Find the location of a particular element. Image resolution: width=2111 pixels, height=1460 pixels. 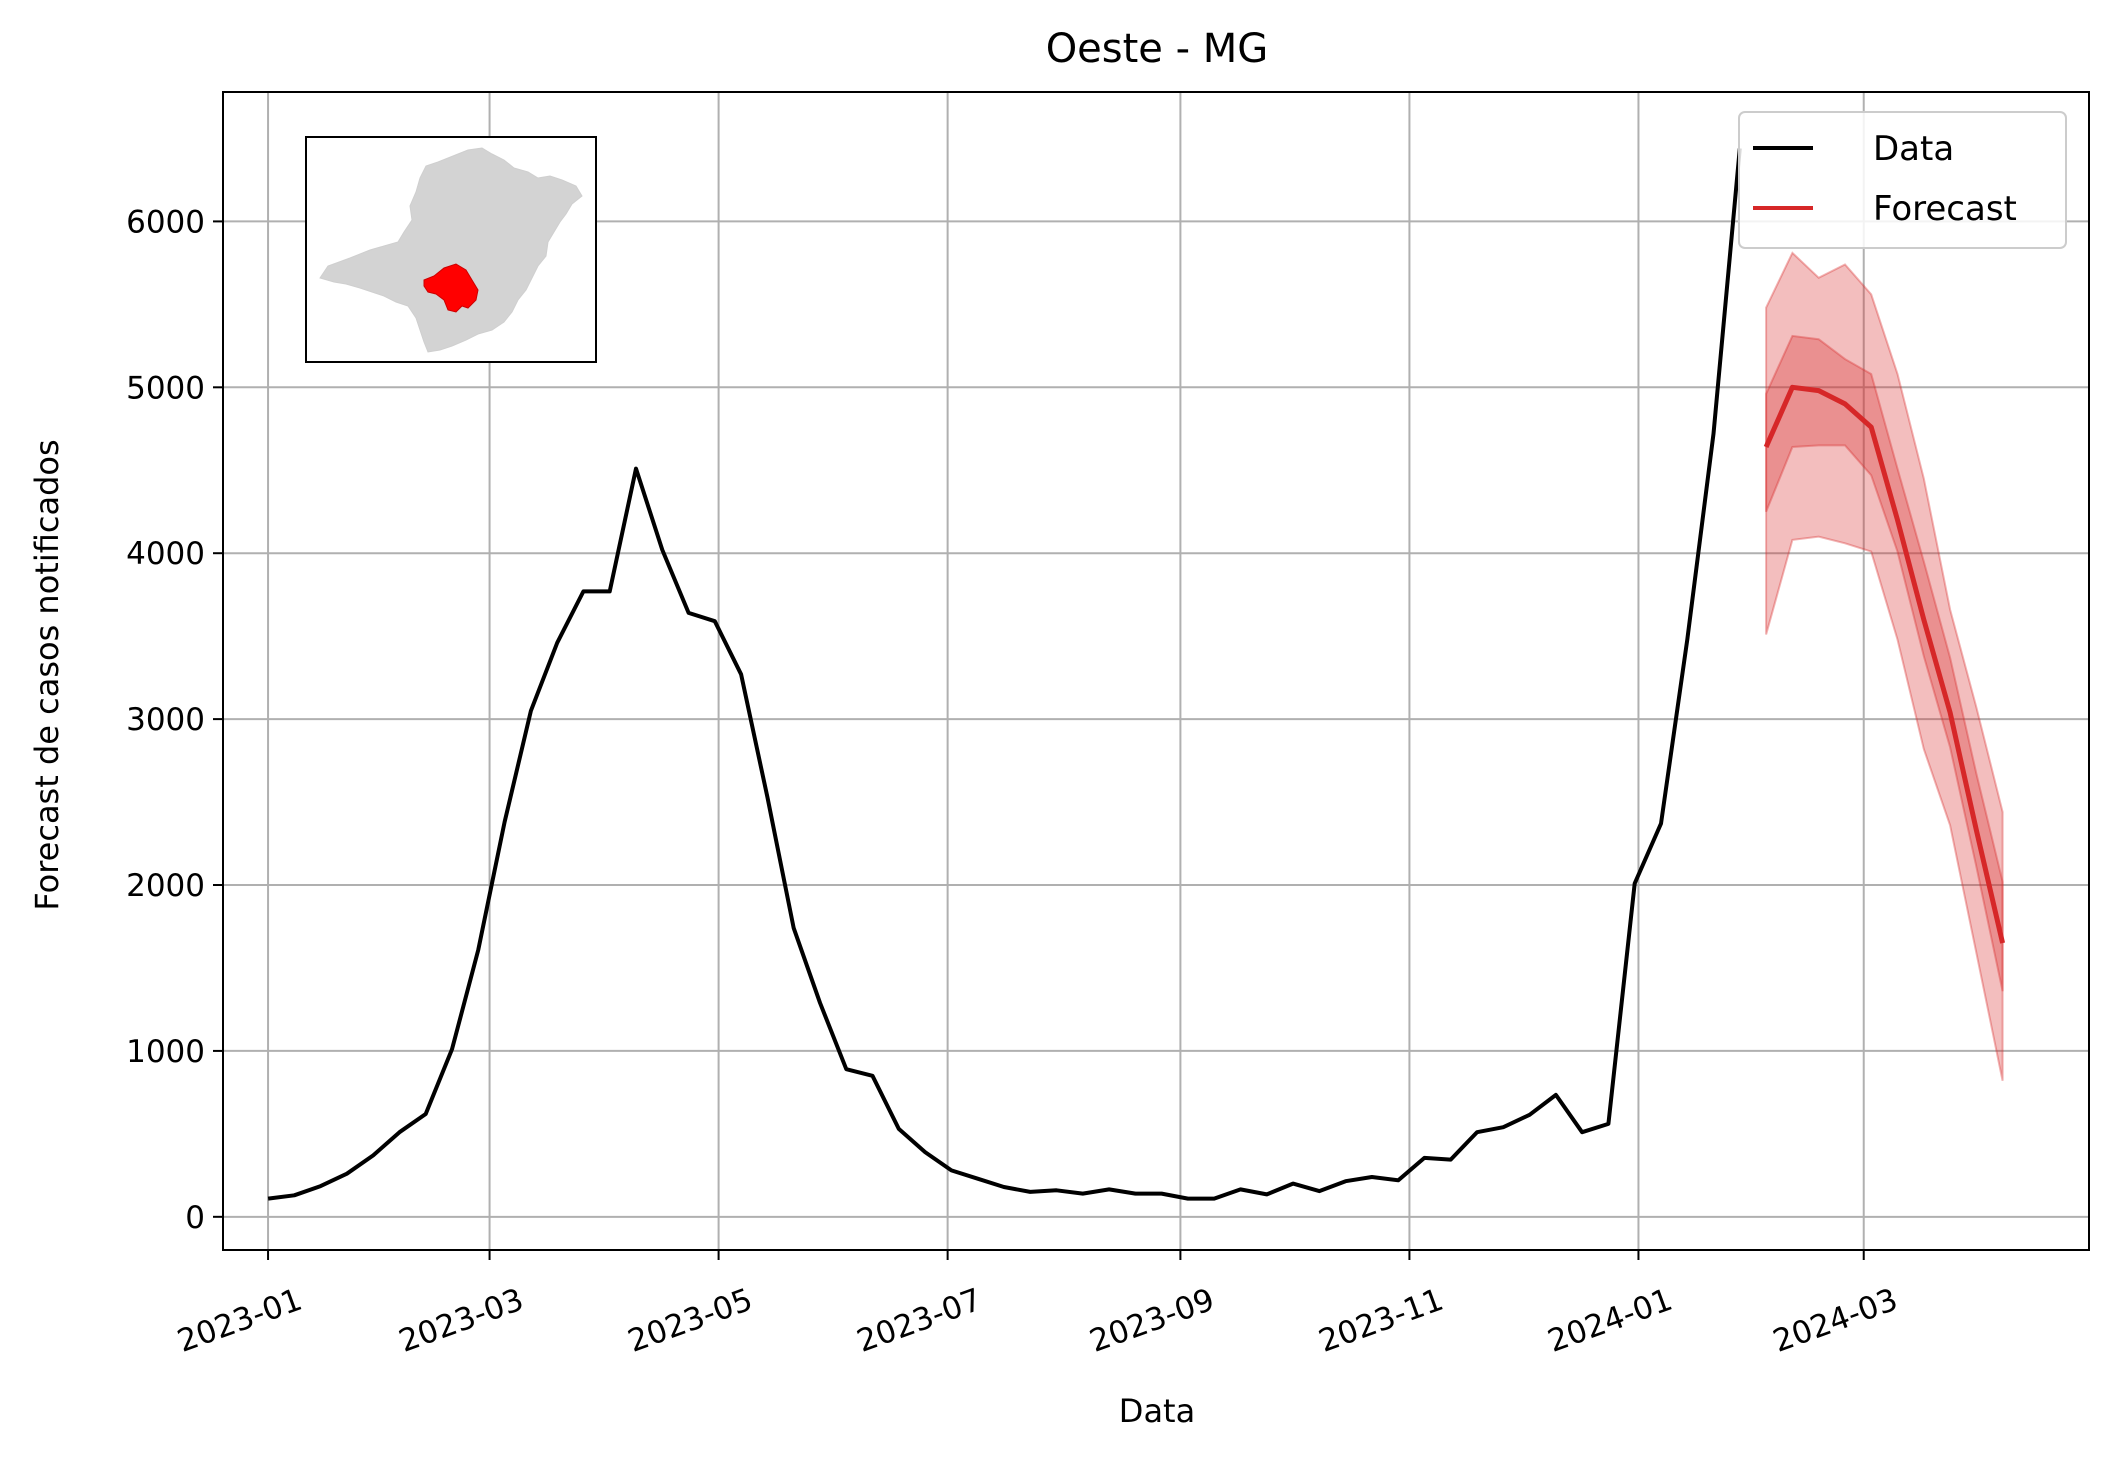

x-axis-label: Data is located at coordinates (1157, 1411).